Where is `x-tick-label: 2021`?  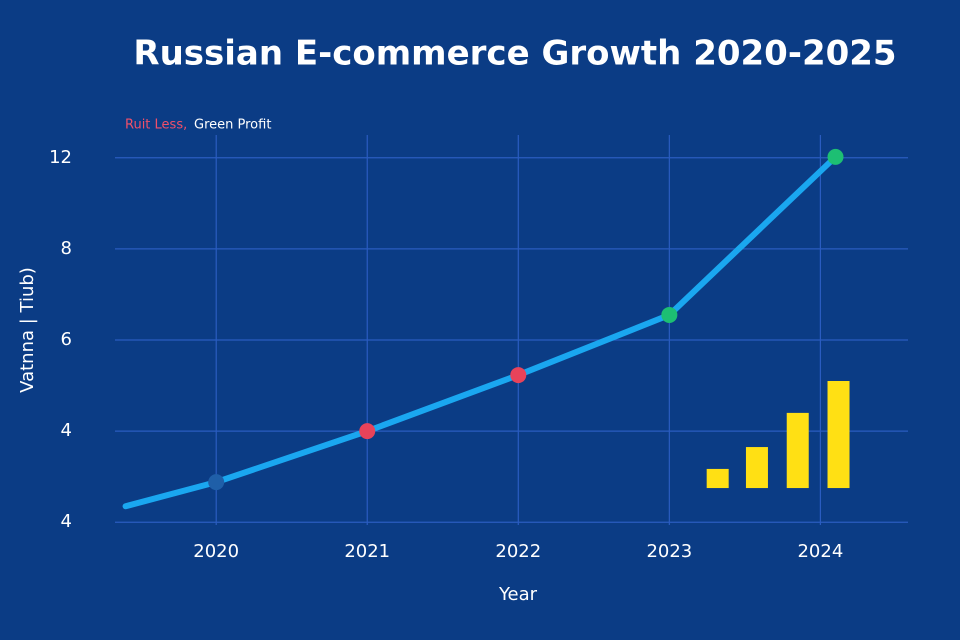 x-tick-label: 2021 is located at coordinates (367, 551).